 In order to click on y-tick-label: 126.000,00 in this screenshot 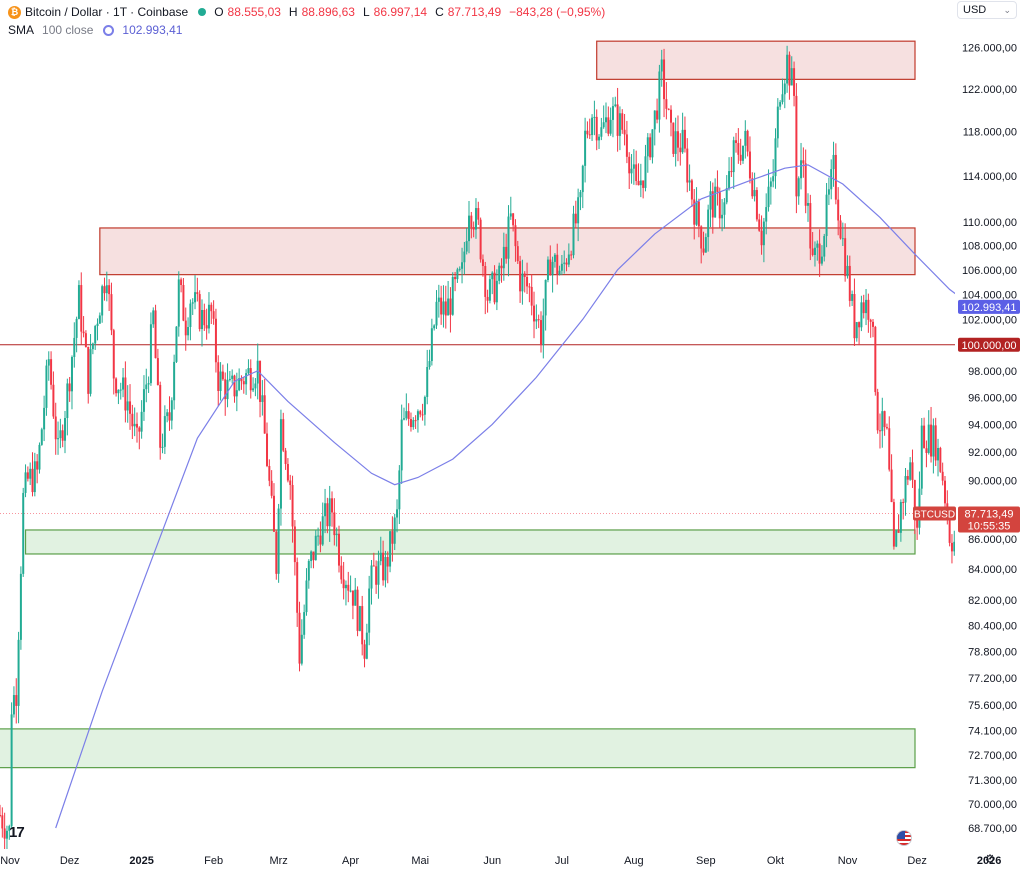, I will do `click(989, 48)`.